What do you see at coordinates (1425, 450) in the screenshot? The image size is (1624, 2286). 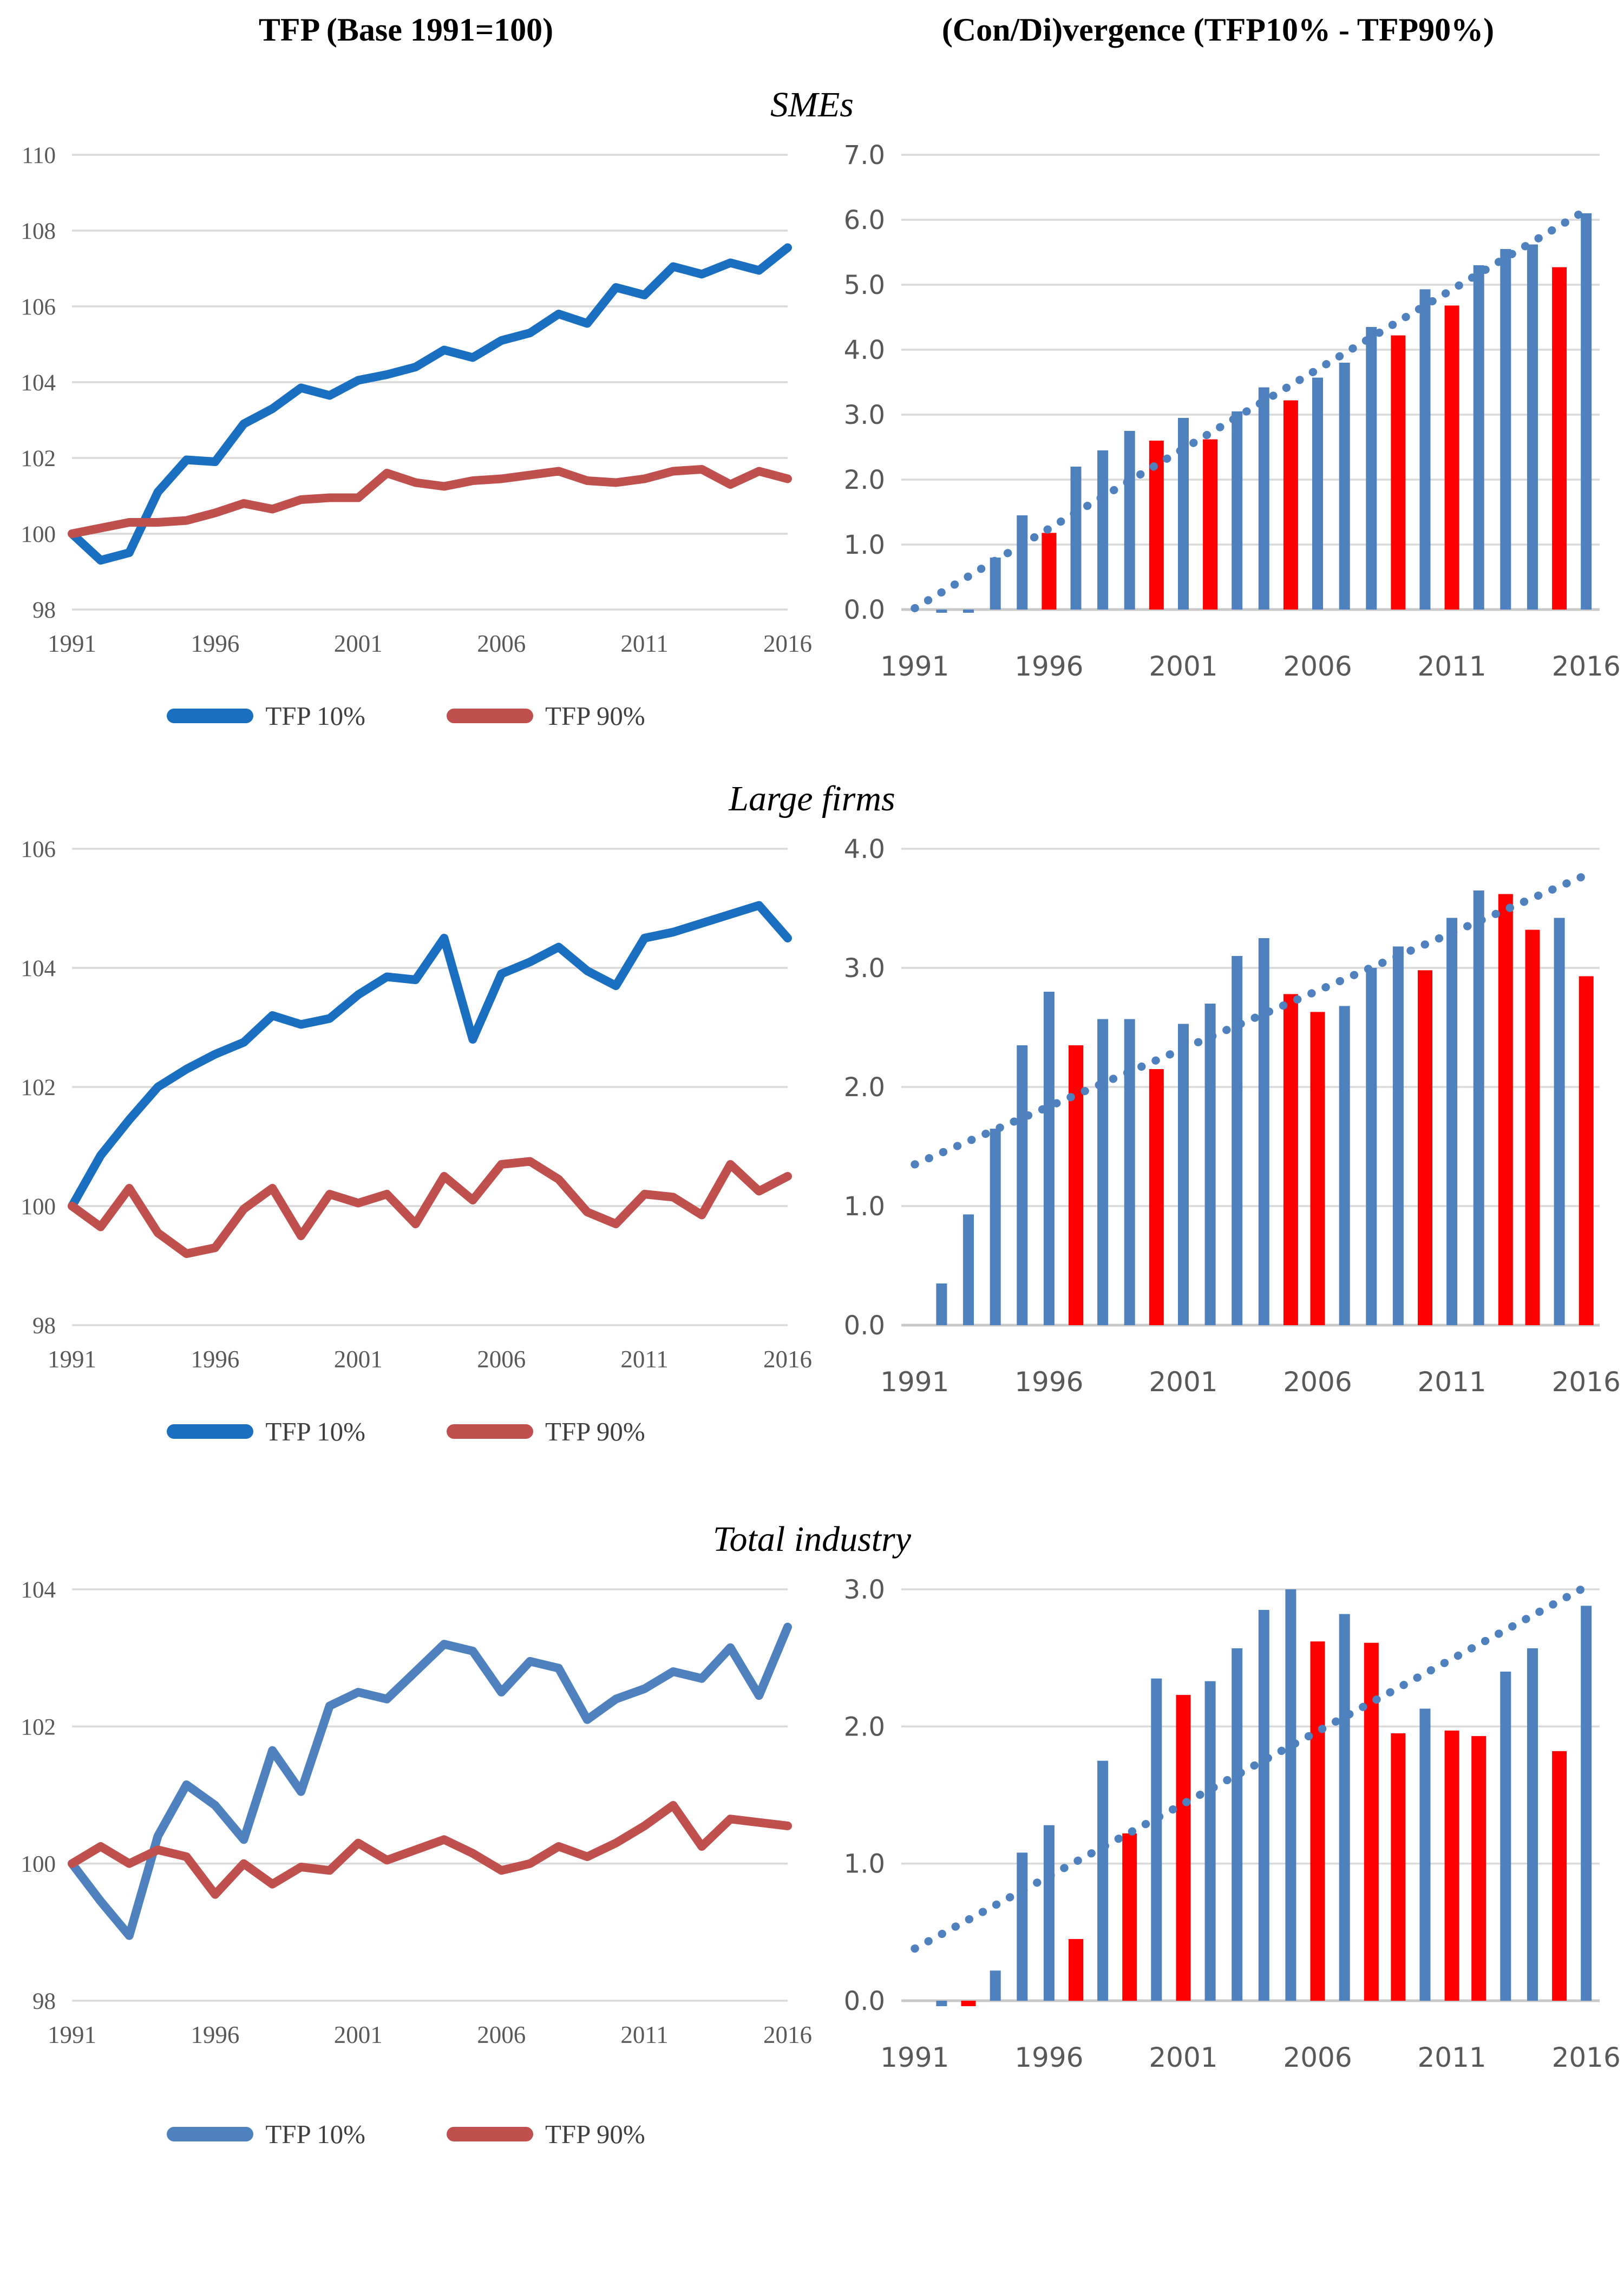 I see `bar-2010` at bounding box center [1425, 450].